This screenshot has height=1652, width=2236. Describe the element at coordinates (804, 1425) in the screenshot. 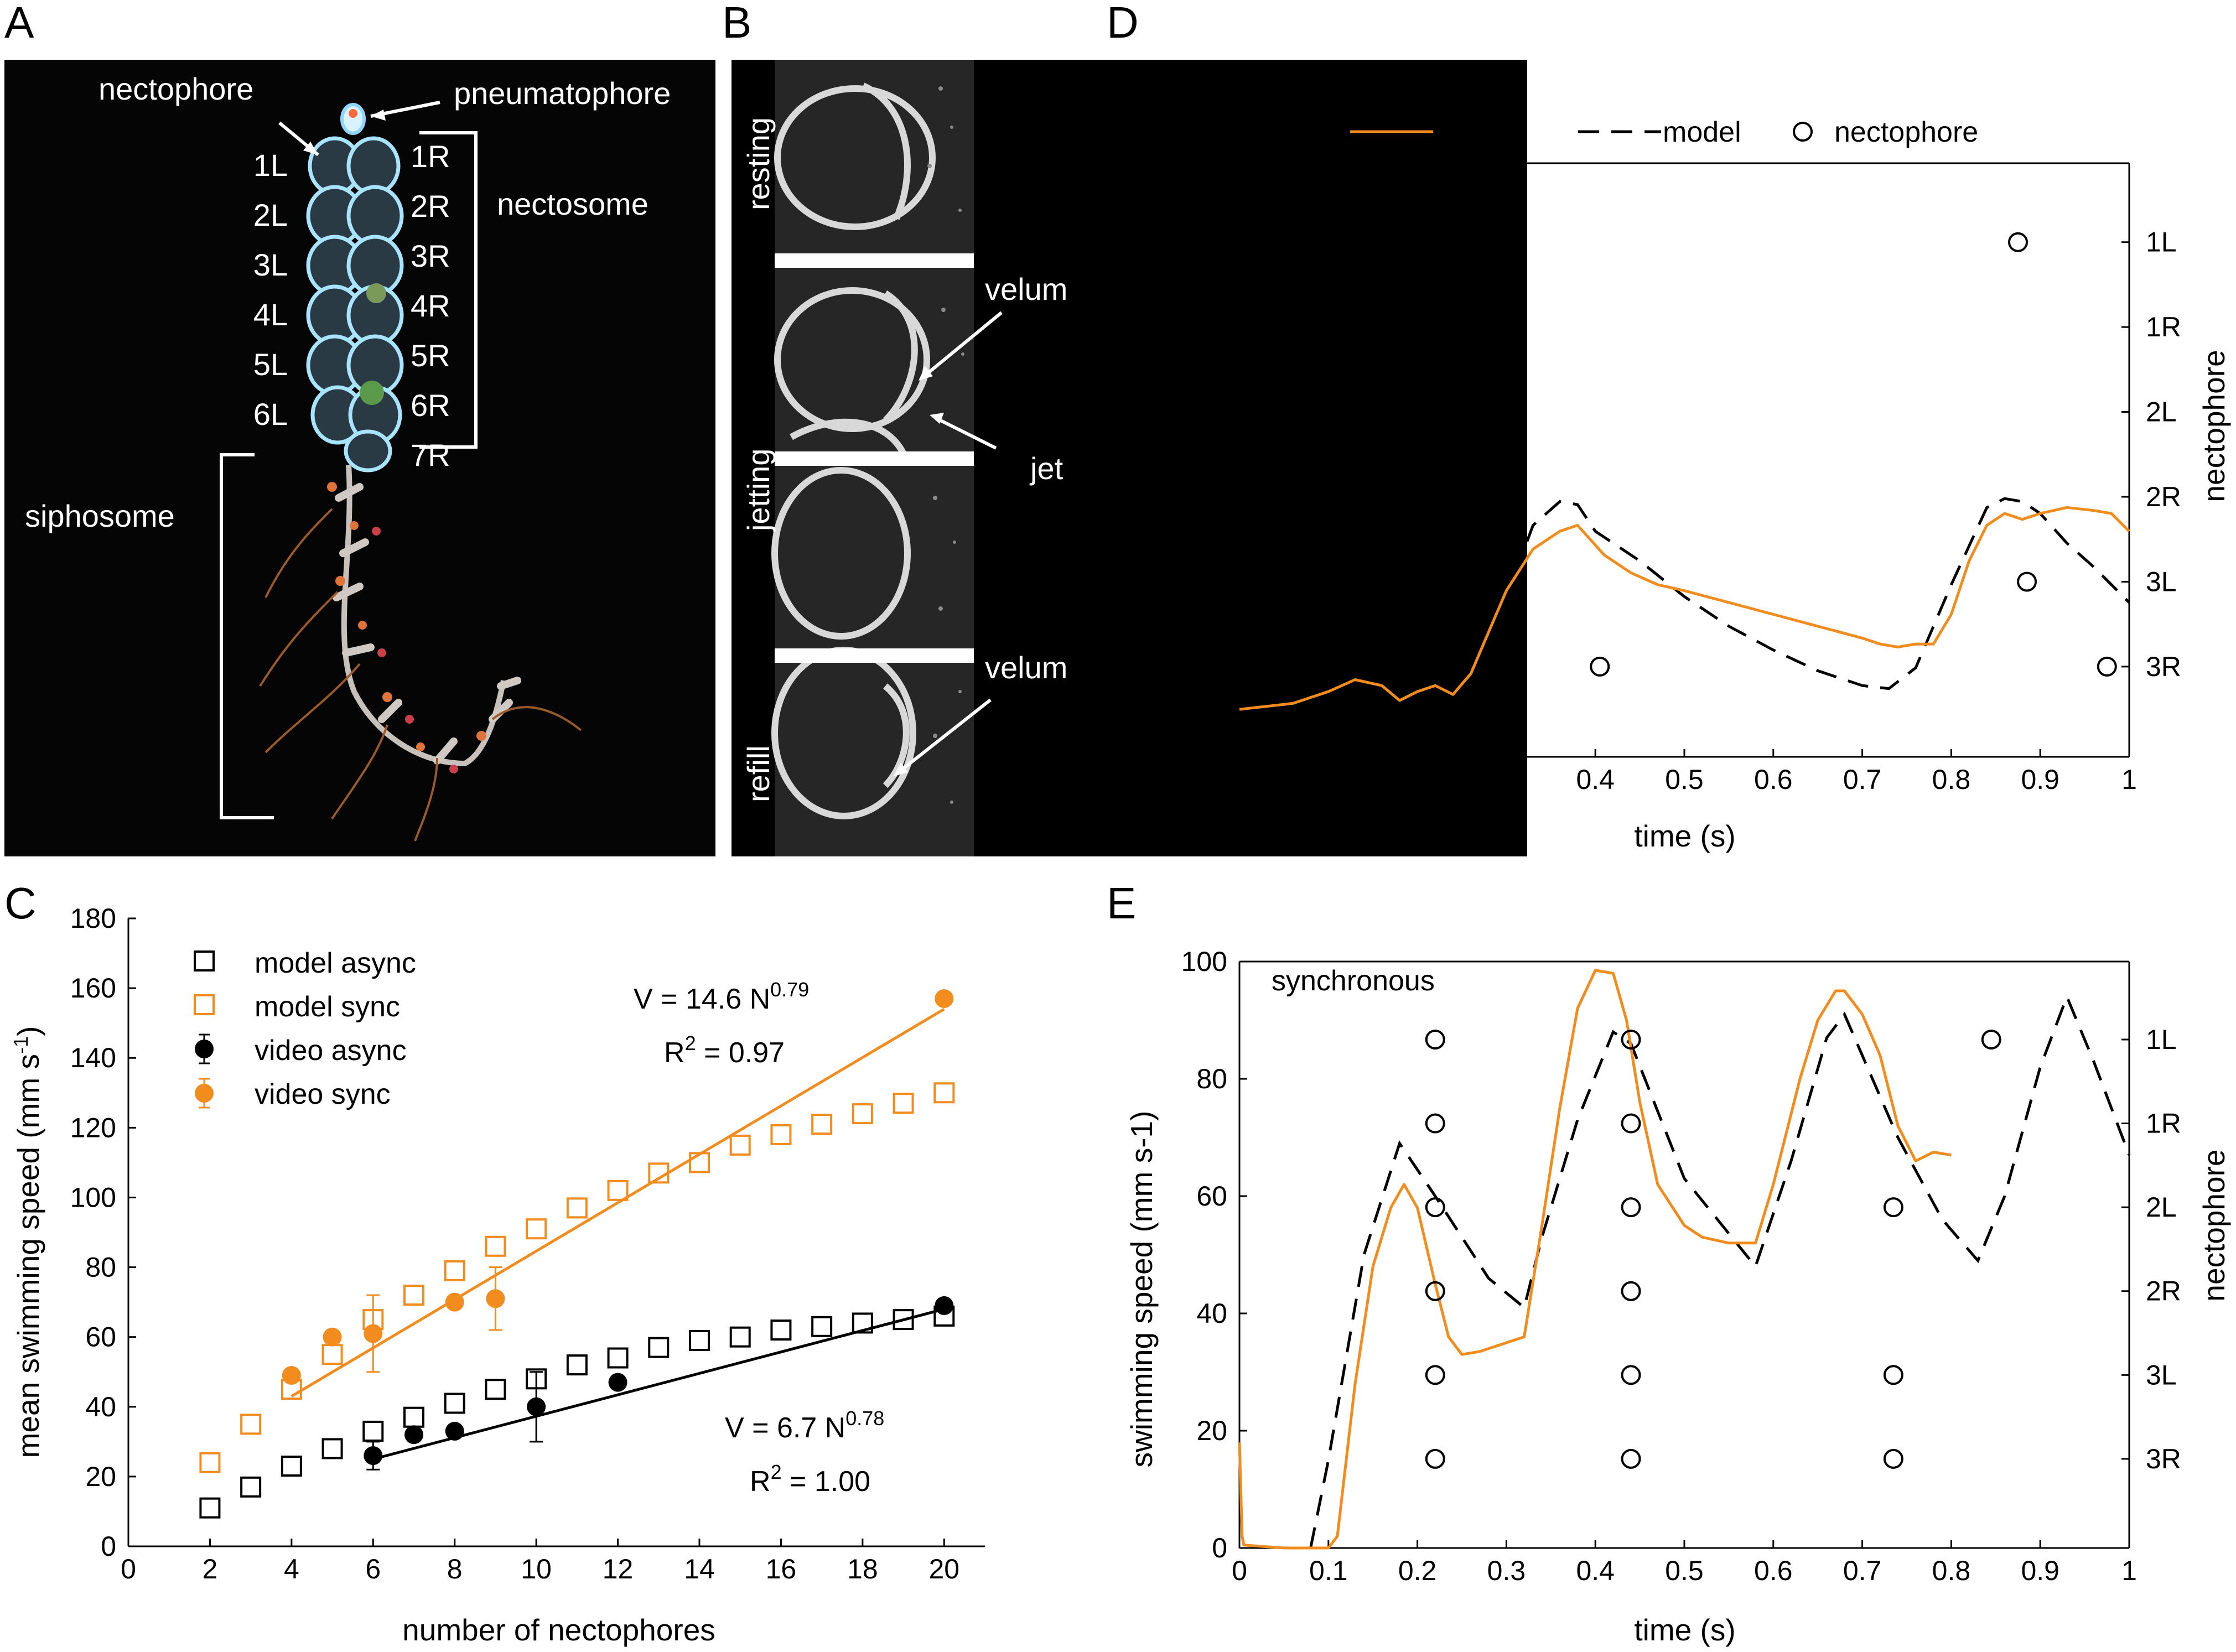

I see `async-fit-equation: V = 6.7 N0.78` at that location.